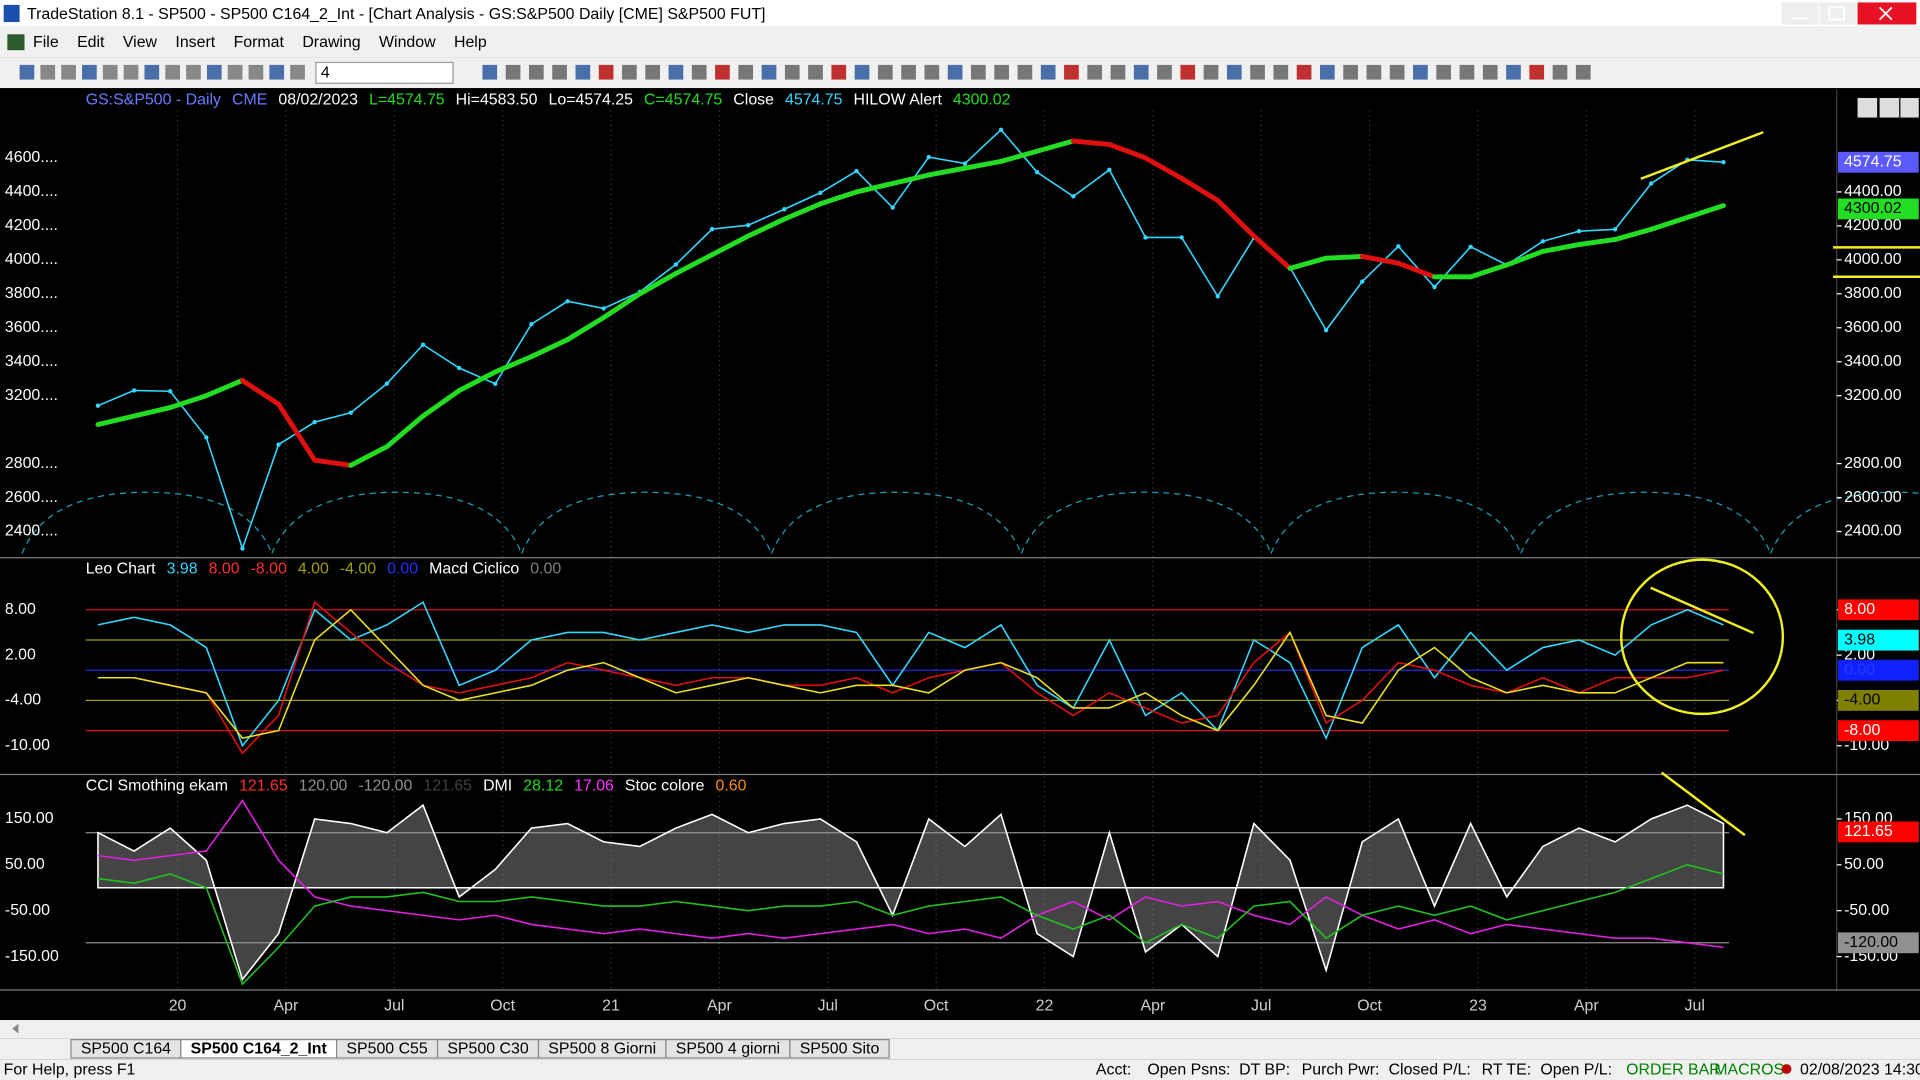  I want to click on scrollbar, so click(960, 1029).